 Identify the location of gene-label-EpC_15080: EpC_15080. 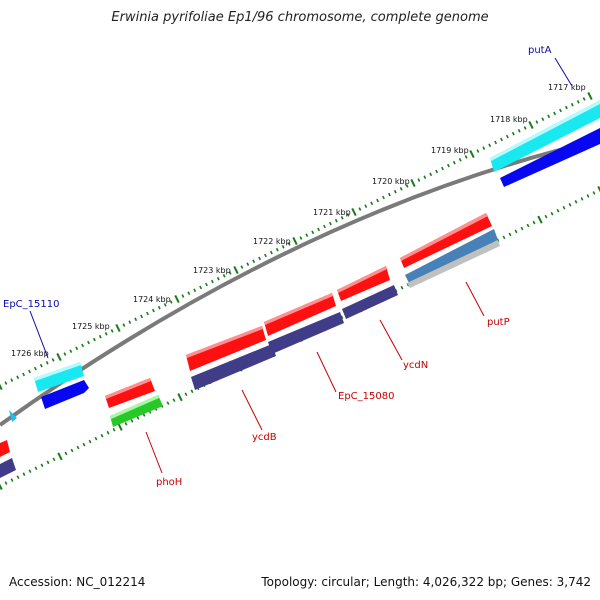
(366, 396).